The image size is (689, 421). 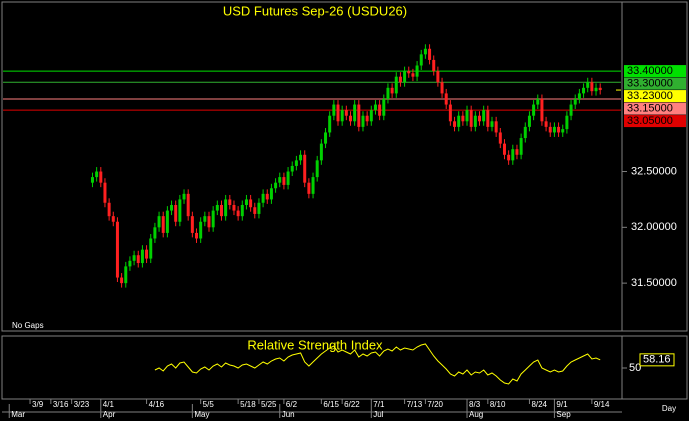 What do you see at coordinates (650, 71) in the screenshot?
I see `level-label: 33.40000` at bounding box center [650, 71].